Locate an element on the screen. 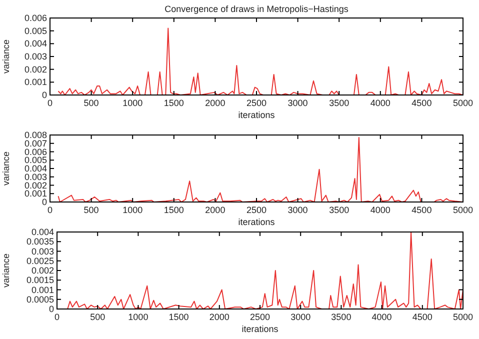 The image size is (479, 339). y-tick-label: 0.0015 is located at coordinates (40, 280).